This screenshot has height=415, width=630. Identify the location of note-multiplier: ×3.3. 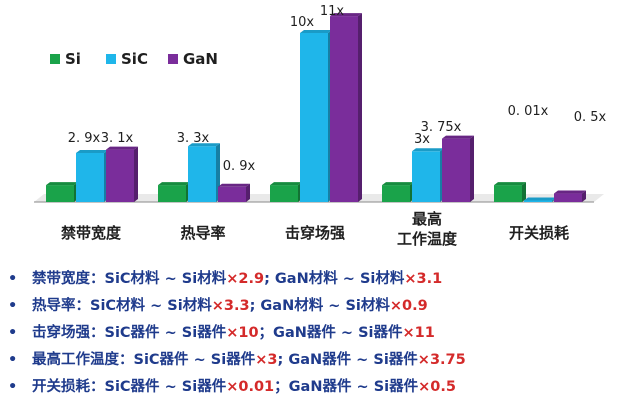
(230, 306).